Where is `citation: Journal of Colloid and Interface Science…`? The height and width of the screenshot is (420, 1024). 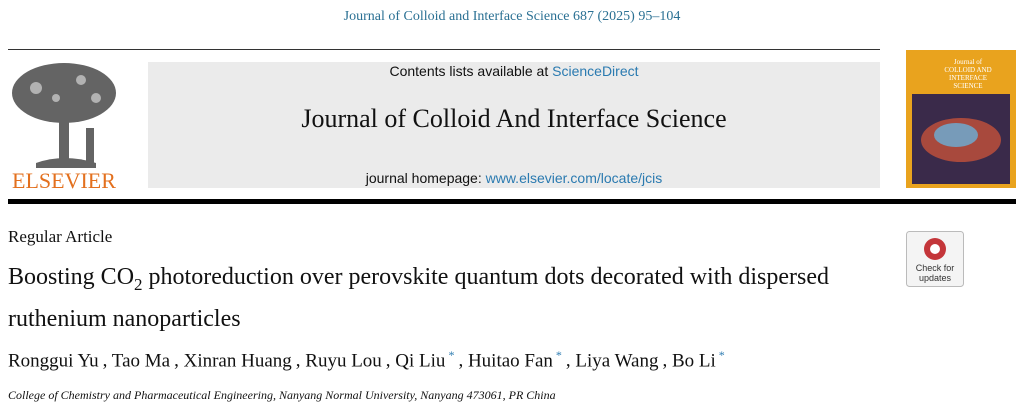 citation: Journal of Colloid and Interface Science… is located at coordinates (512, 16).